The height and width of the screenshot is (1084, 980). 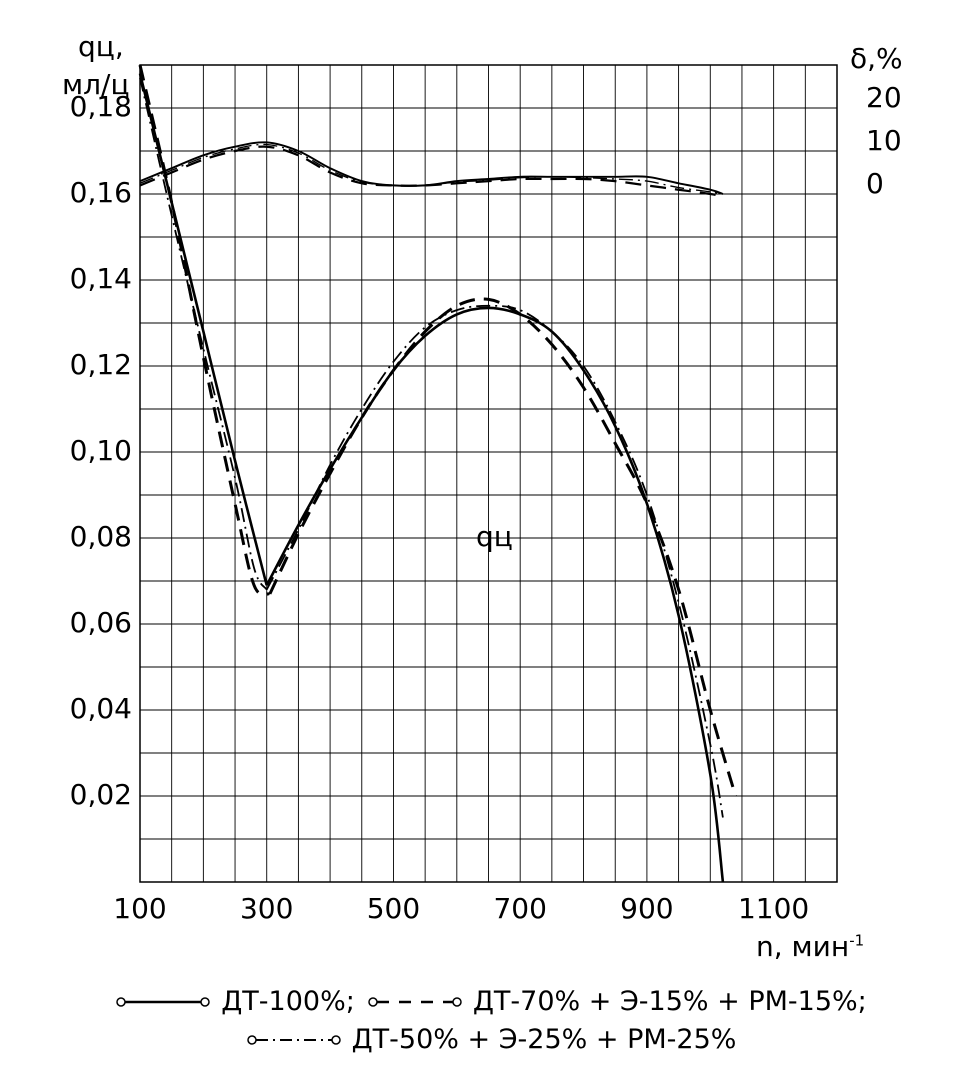 I want to click on curve-annotation-text: qц, so click(x=494, y=536).